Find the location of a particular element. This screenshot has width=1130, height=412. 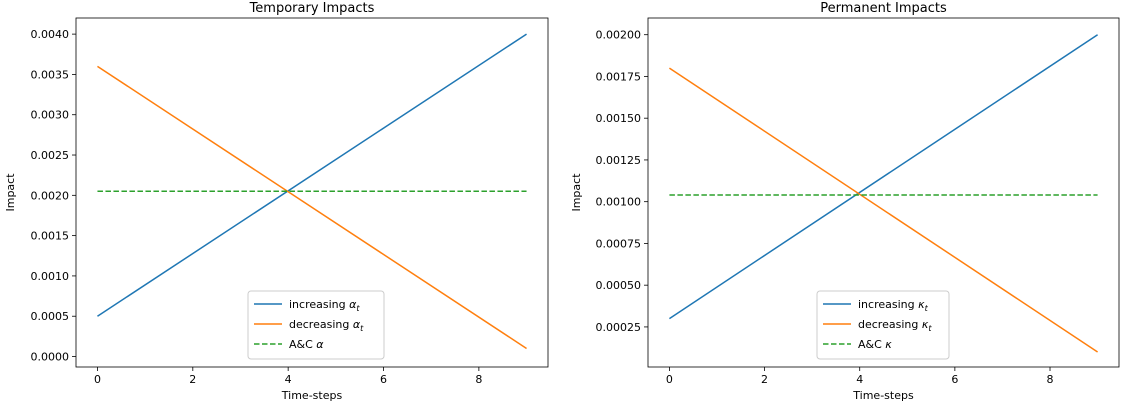

y-tick-label: 0.0000 is located at coordinates (50, 357).